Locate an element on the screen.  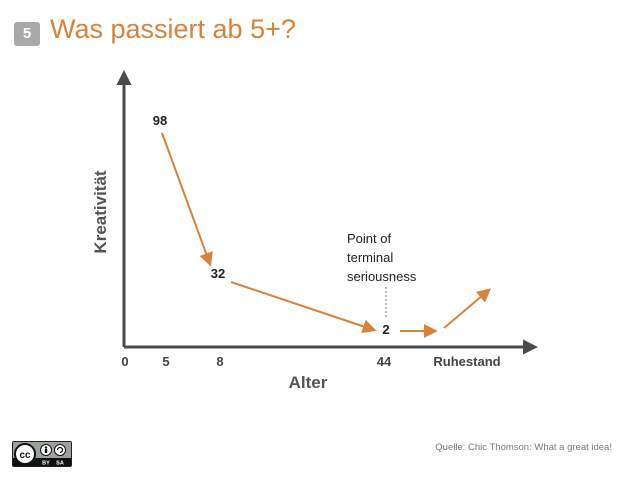
cc-icon-label: cc is located at coordinates (25, 455).